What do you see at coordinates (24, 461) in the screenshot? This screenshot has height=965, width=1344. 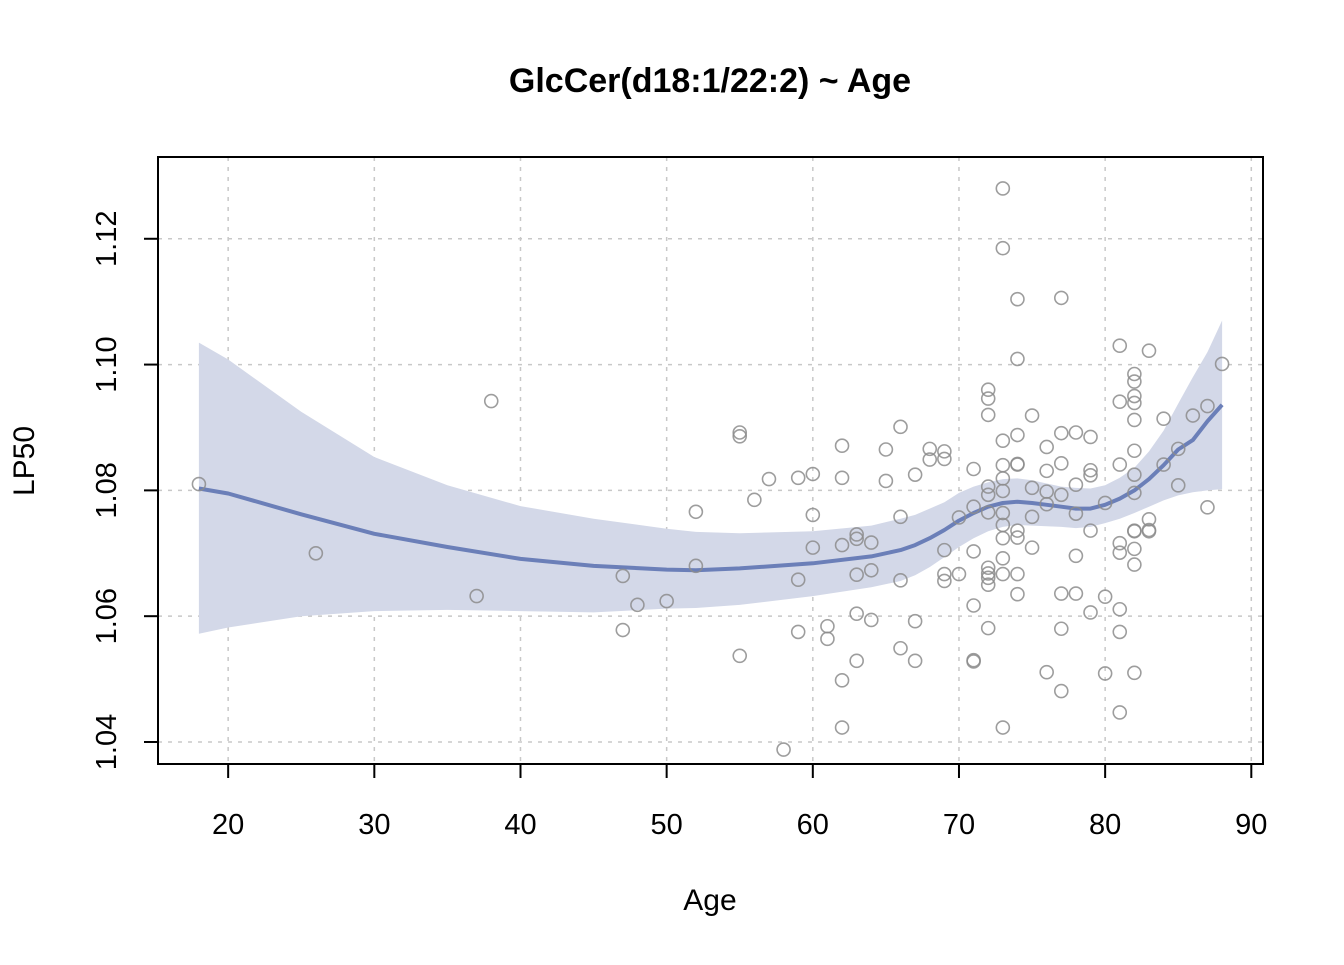 I see `y-axis-label: LP50` at bounding box center [24, 461].